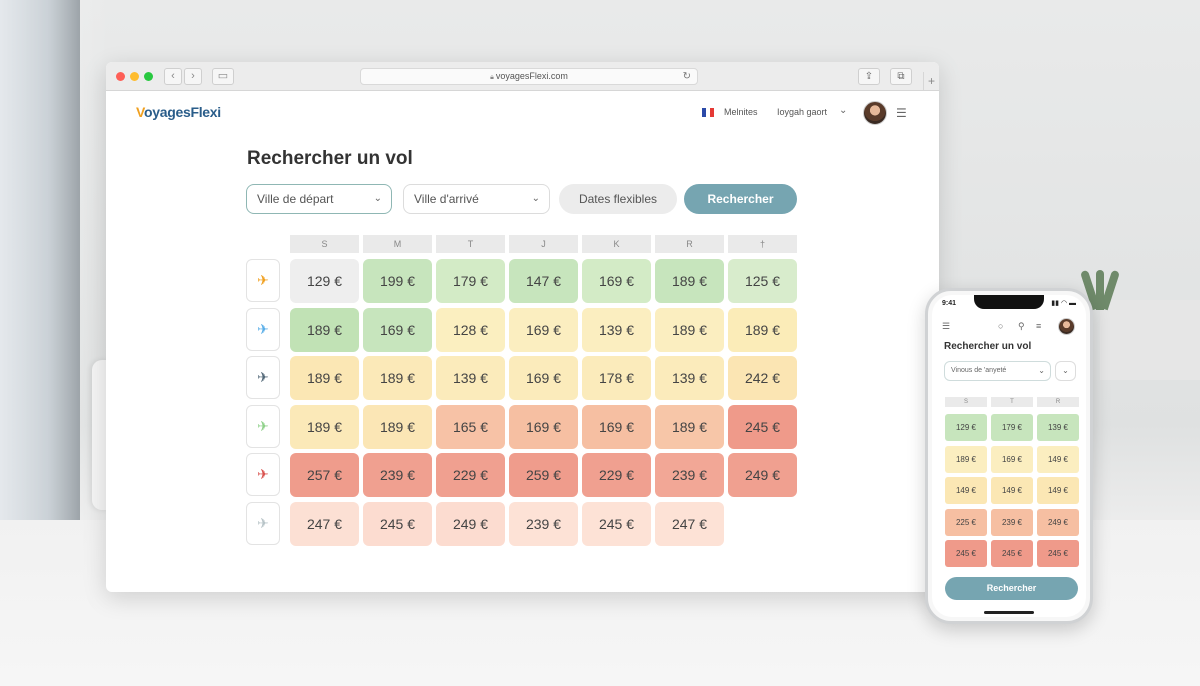 Image resolution: width=1200 pixels, height=686 pixels. What do you see at coordinates (193, 76) in the screenshot?
I see `forward-icon: ›` at bounding box center [193, 76].